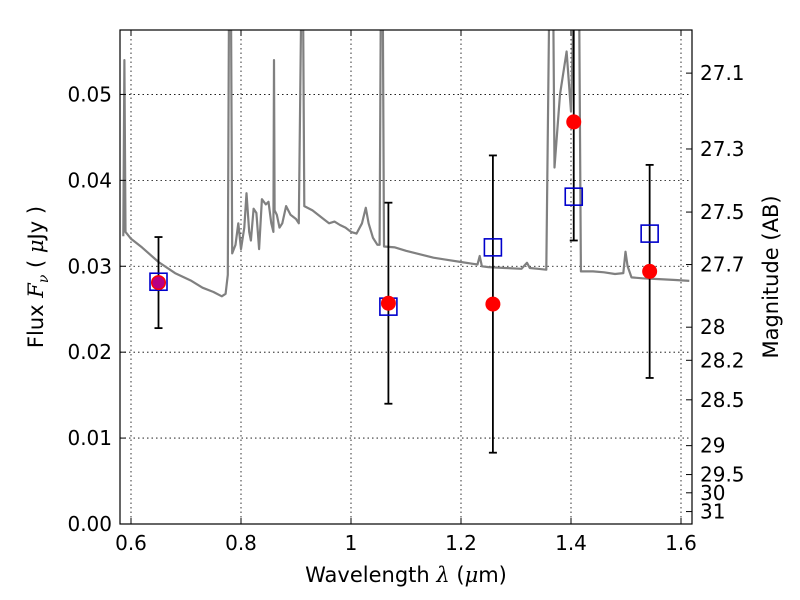  I want to click on y-axis-label-right: Magnitude (AB), so click(771, 276).